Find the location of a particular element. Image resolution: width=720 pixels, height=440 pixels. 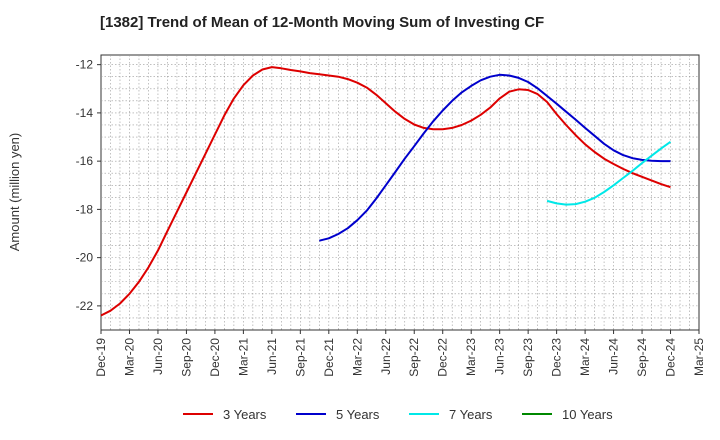

x-tick-label: Sep-21 is located at coordinates (300, 357).